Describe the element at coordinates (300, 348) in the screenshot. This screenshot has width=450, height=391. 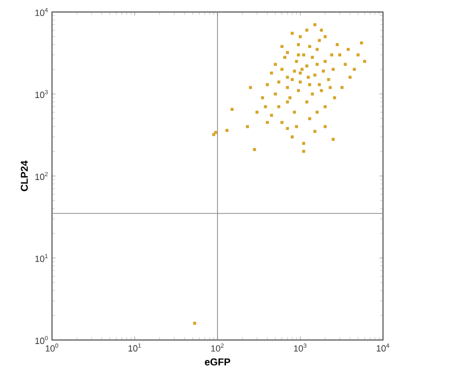
I see `x-tick-label: 10$^{3}$` at that location.